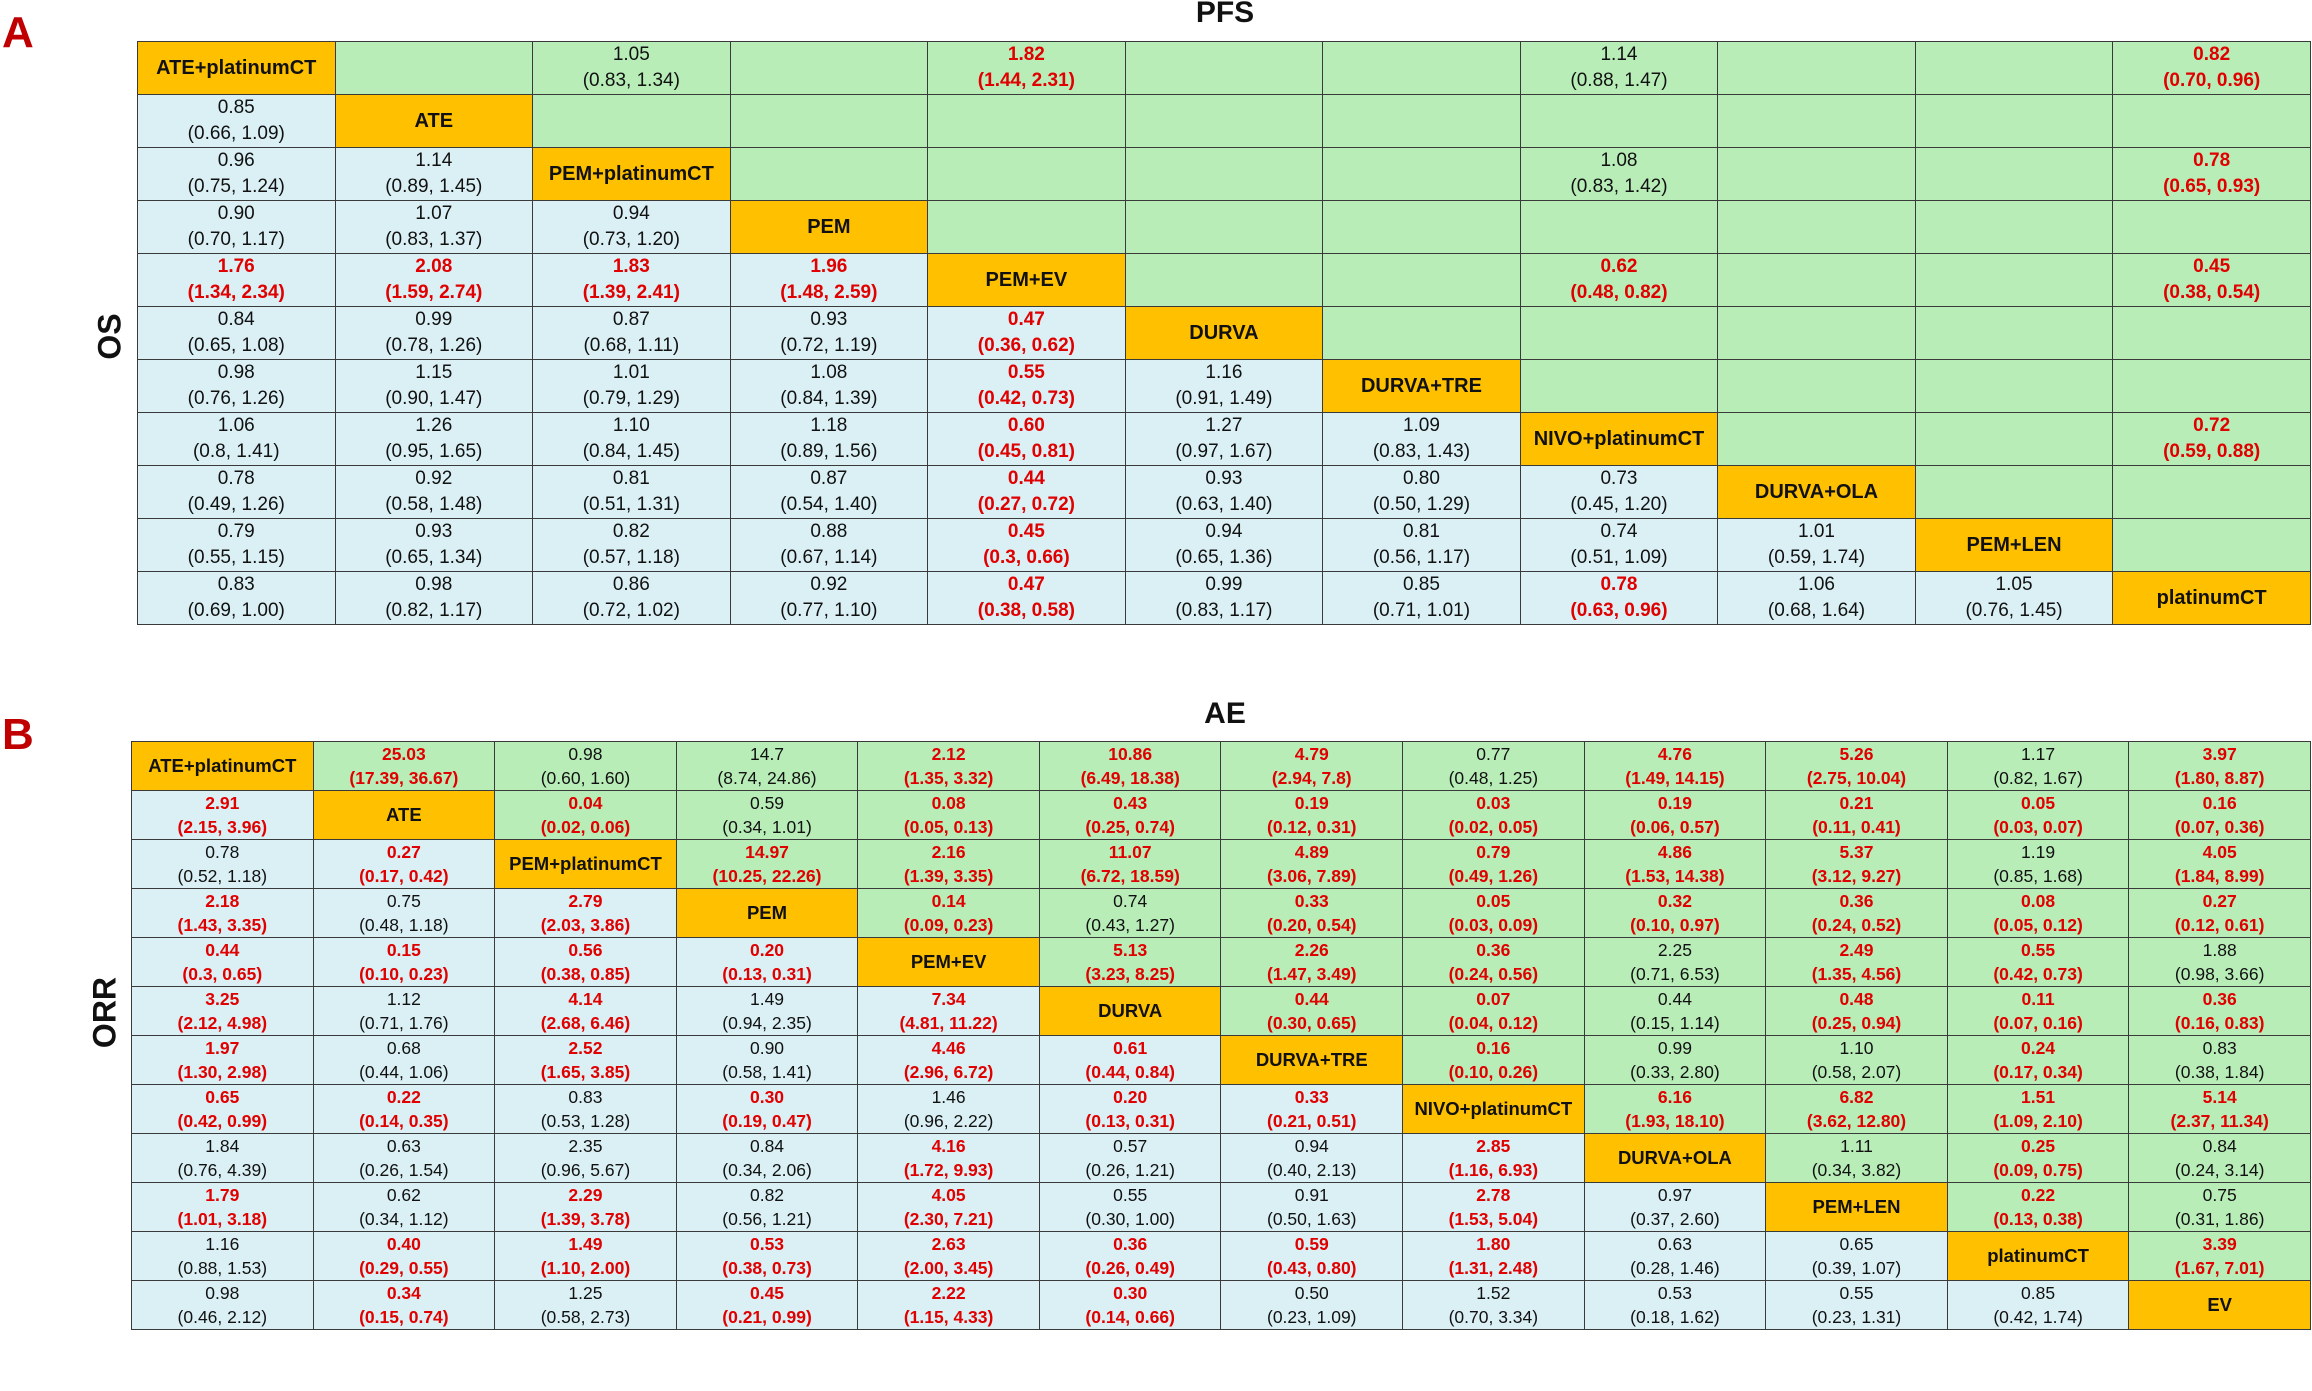  I want to click on comparison-cell: 0.90 (0.70, 1.17), so click(236, 227).